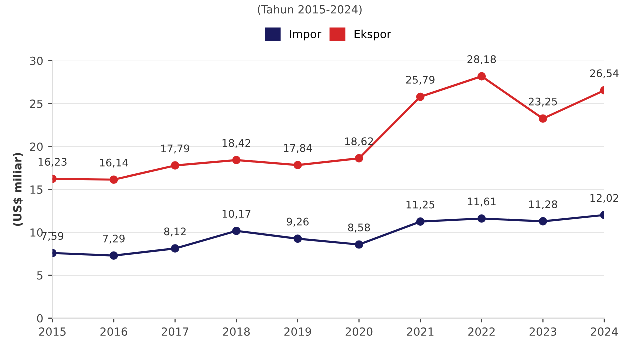  What do you see at coordinates (310, 10) in the screenshot?
I see `chart-subtitle: (Tahun 2015-2024)` at bounding box center [310, 10].